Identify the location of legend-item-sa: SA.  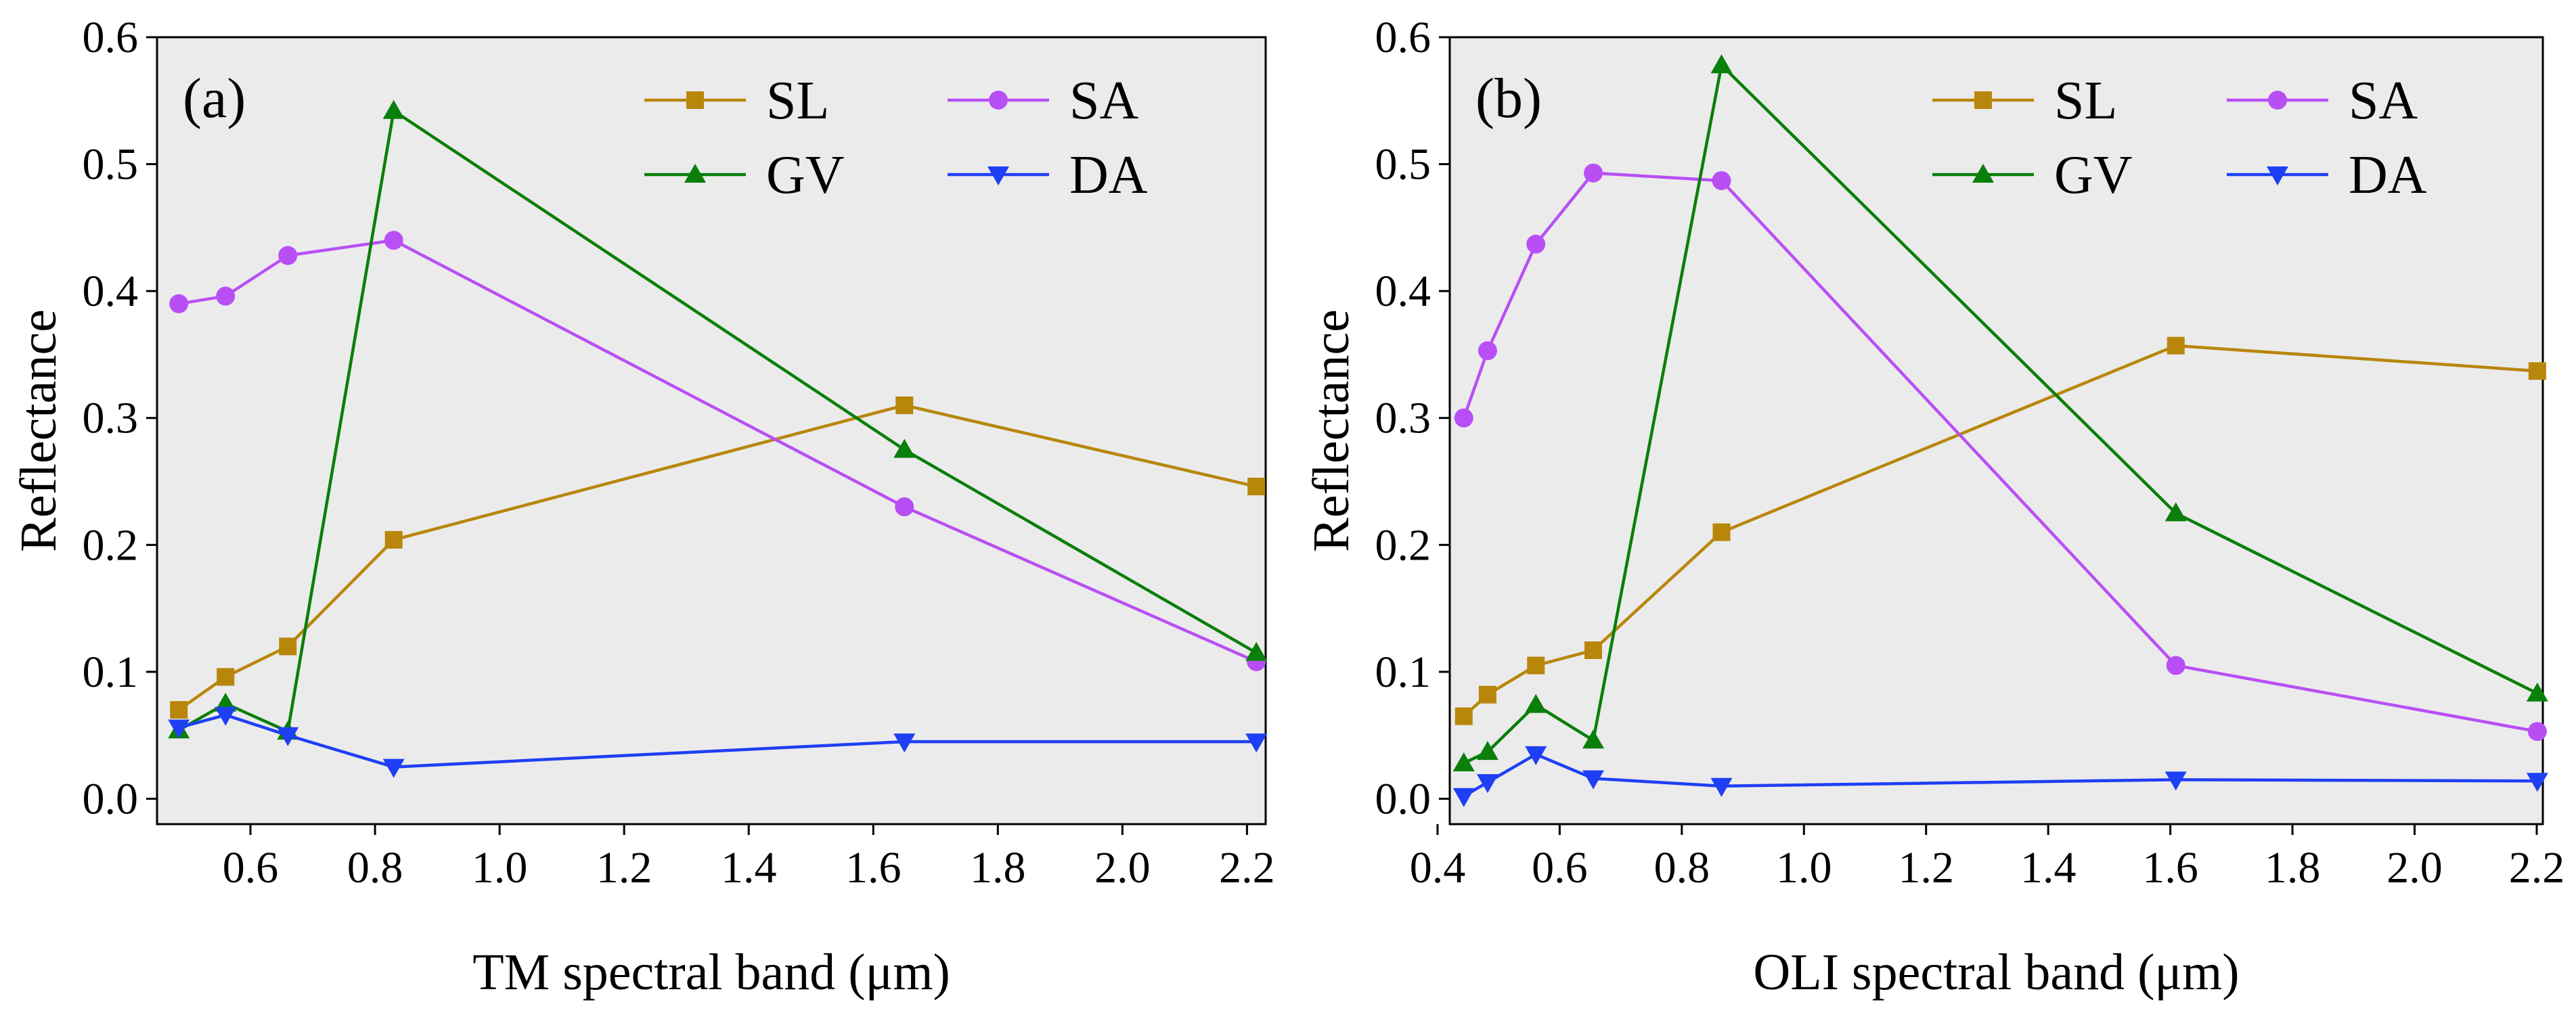
(2322, 101).